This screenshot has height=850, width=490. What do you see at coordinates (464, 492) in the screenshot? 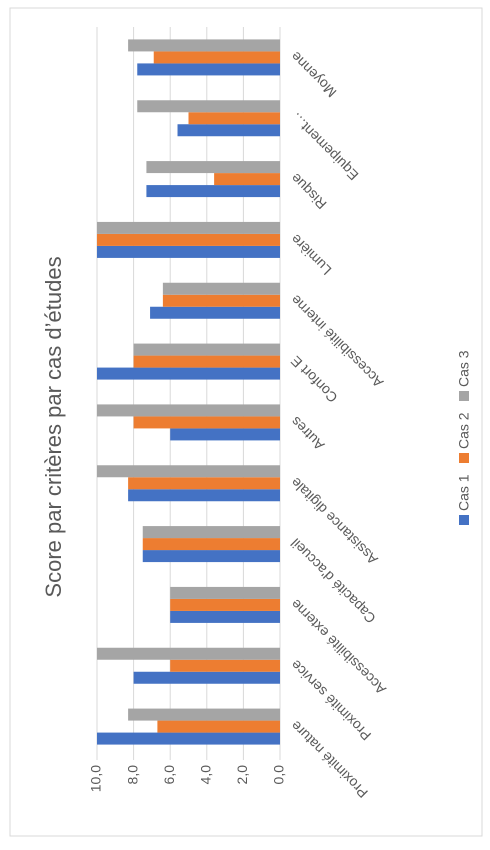
I see `legend-label: Cas 1` at bounding box center [464, 492].